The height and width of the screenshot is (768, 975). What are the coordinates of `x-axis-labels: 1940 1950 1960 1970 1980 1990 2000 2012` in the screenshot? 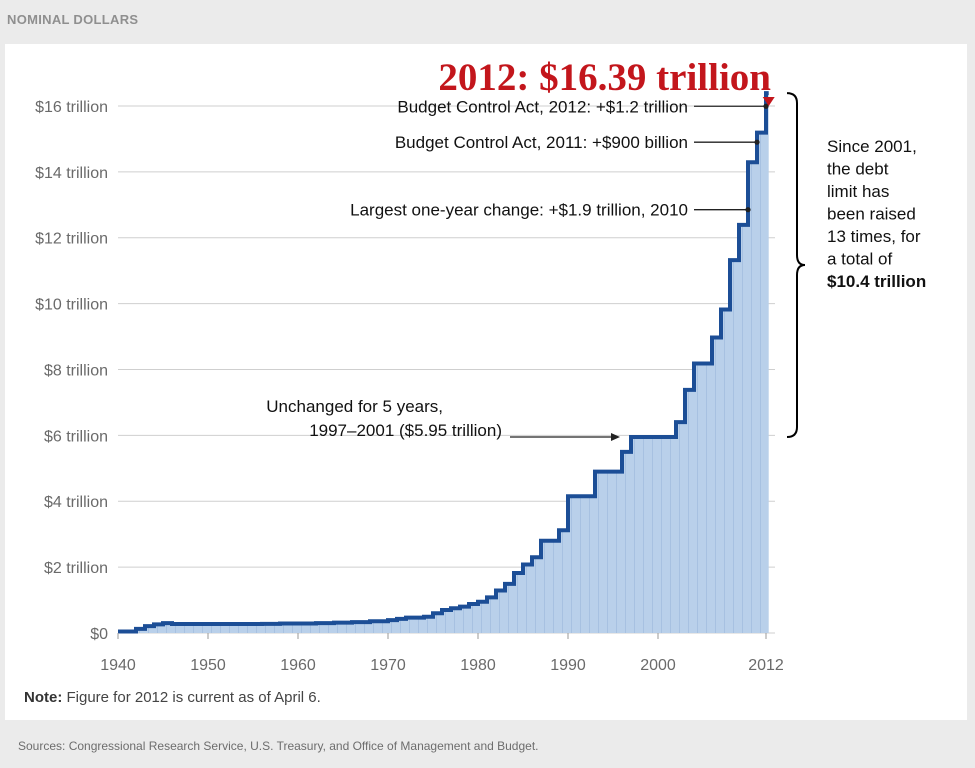 It's located at (442, 653).